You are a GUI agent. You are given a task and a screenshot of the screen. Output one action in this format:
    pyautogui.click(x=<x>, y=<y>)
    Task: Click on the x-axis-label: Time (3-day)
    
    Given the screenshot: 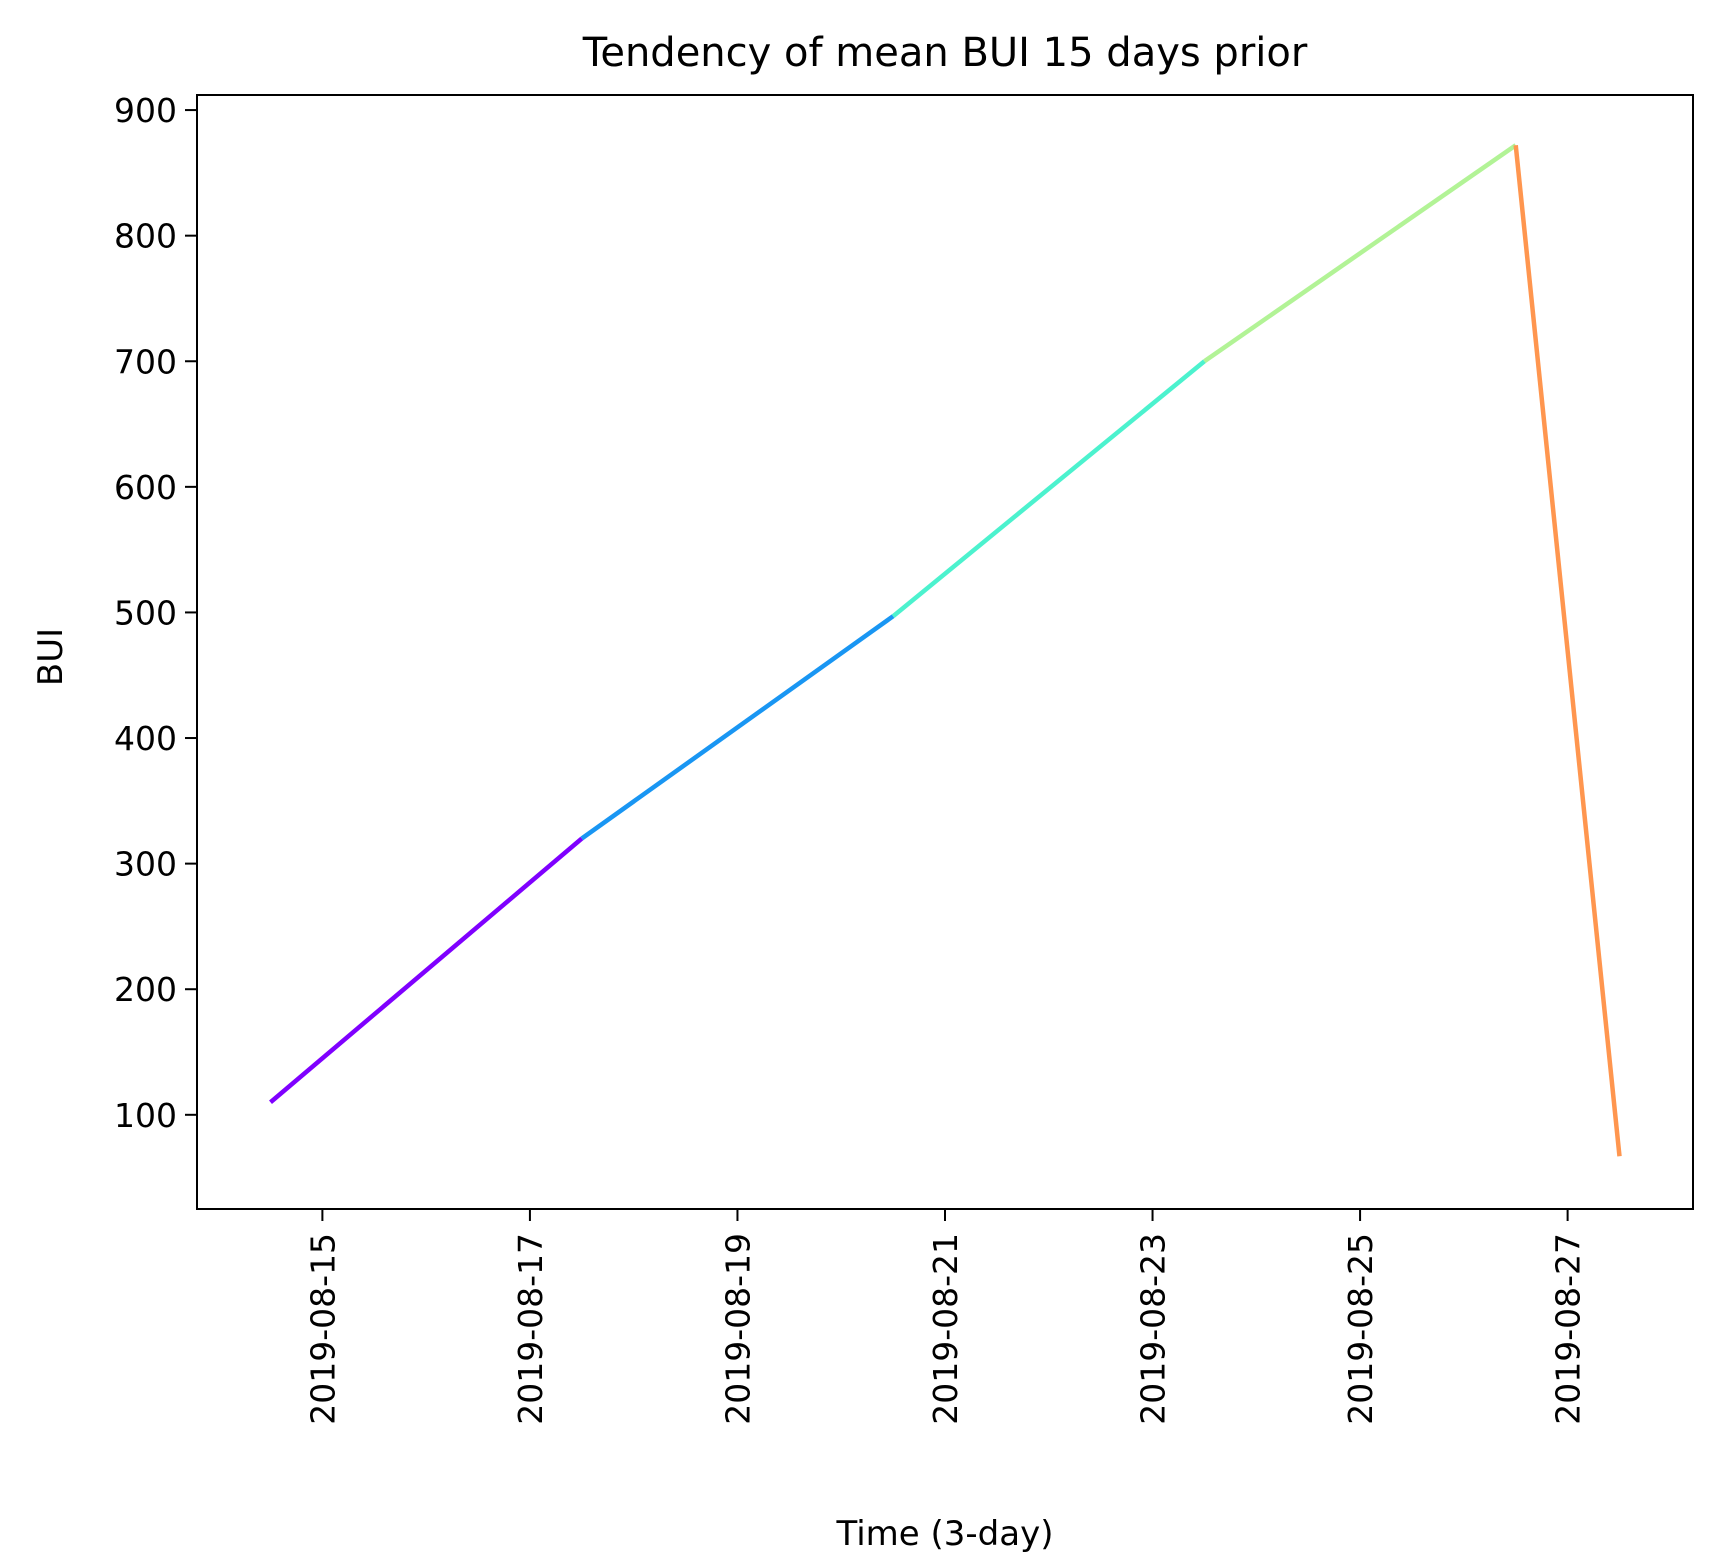 What is the action you would take?
    pyautogui.click(x=945, y=1534)
    